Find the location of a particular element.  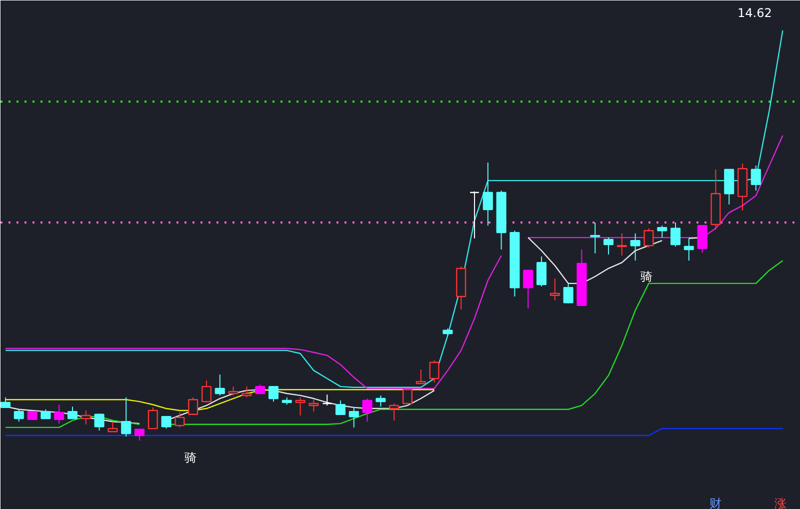

text: 14.62 is located at coordinates (755, 13).